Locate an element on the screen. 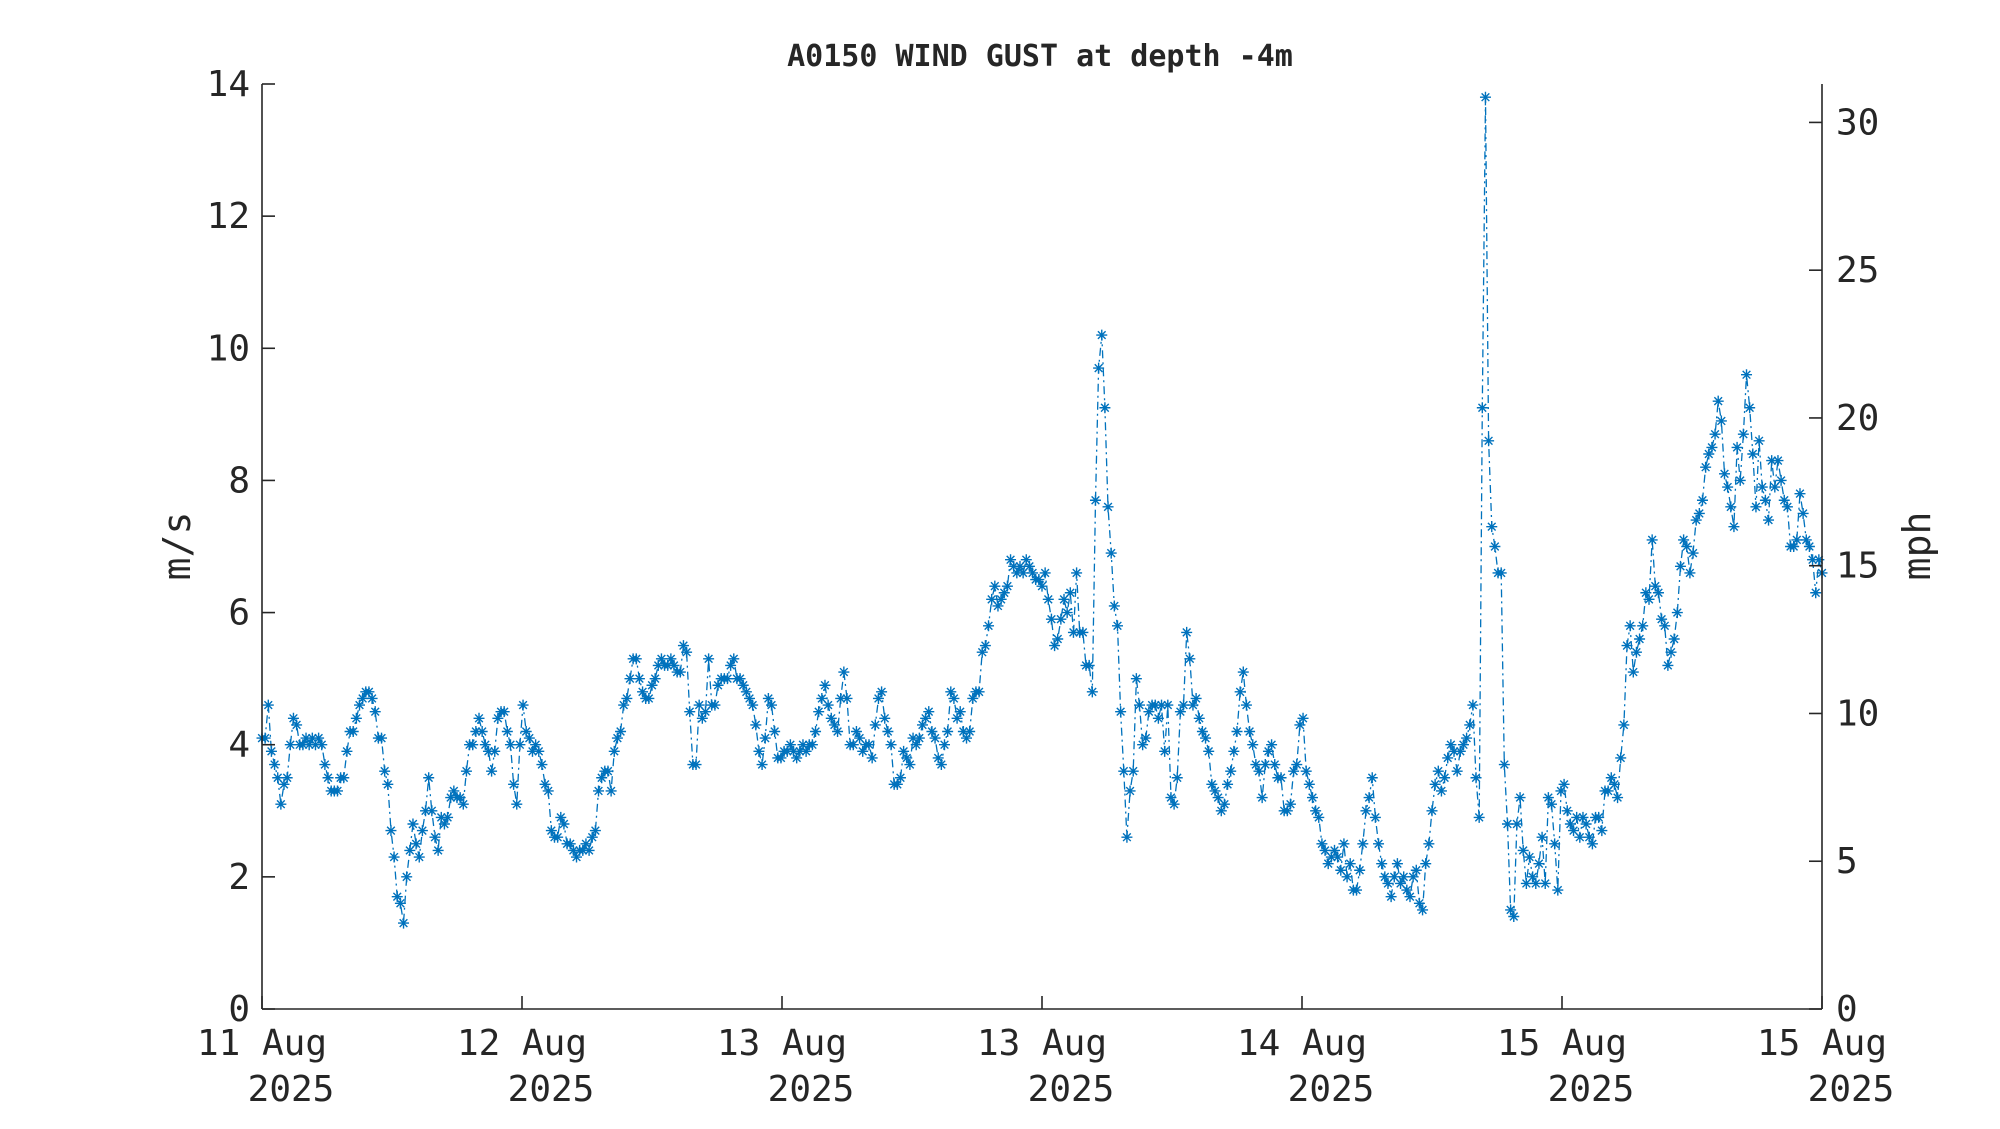 The height and width of the screenshot is (1129, 2000). y-tick-label: 8 is located at coordinates (239, 480).